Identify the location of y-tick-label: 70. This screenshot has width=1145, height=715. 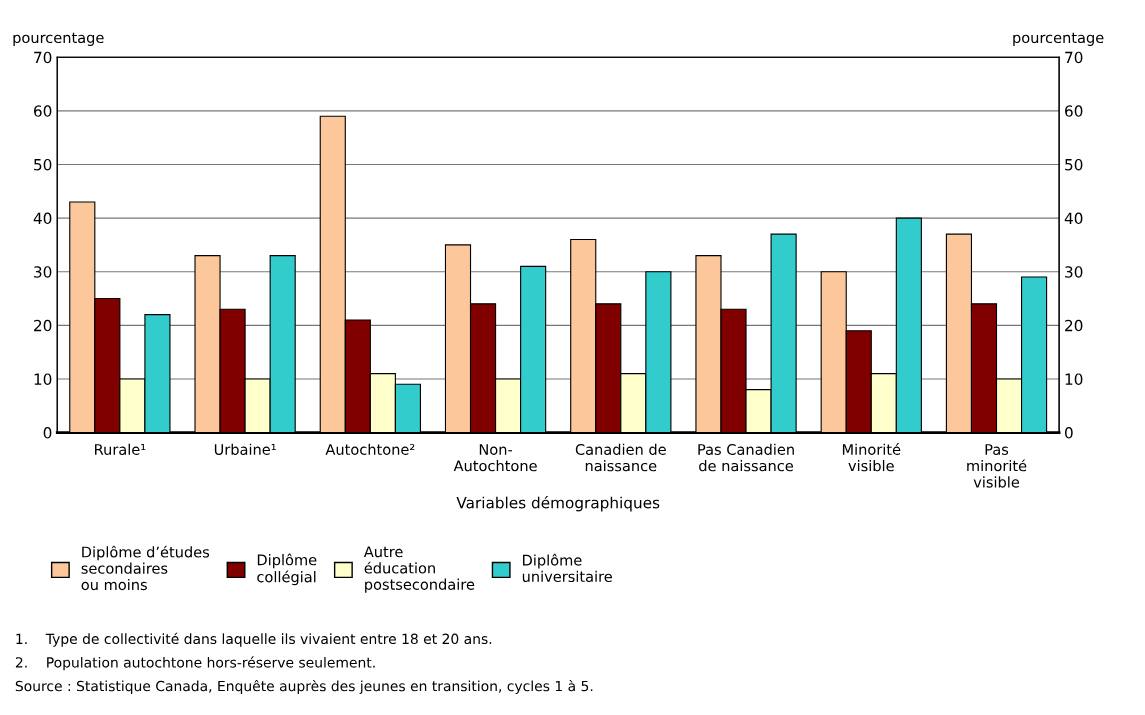
(43, 57).